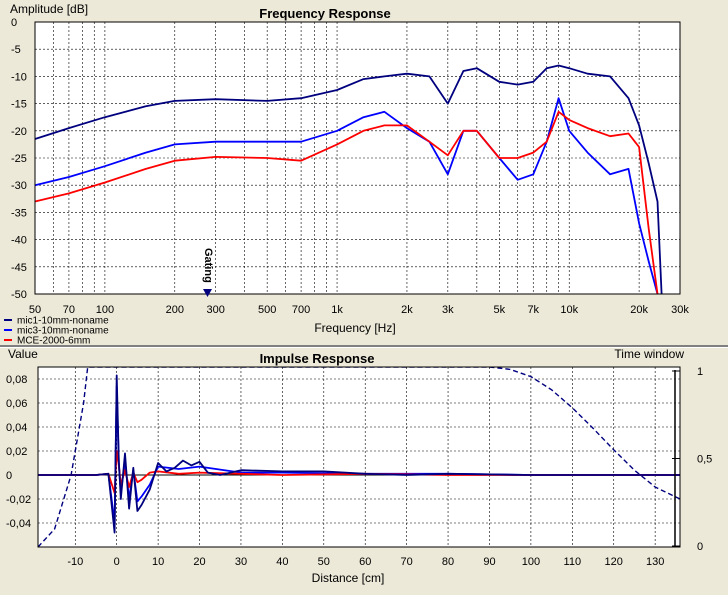  Describe the element at coordinates (569, 310) in the screenshot. I see `fr-x-tick-label: 10k` at that location.